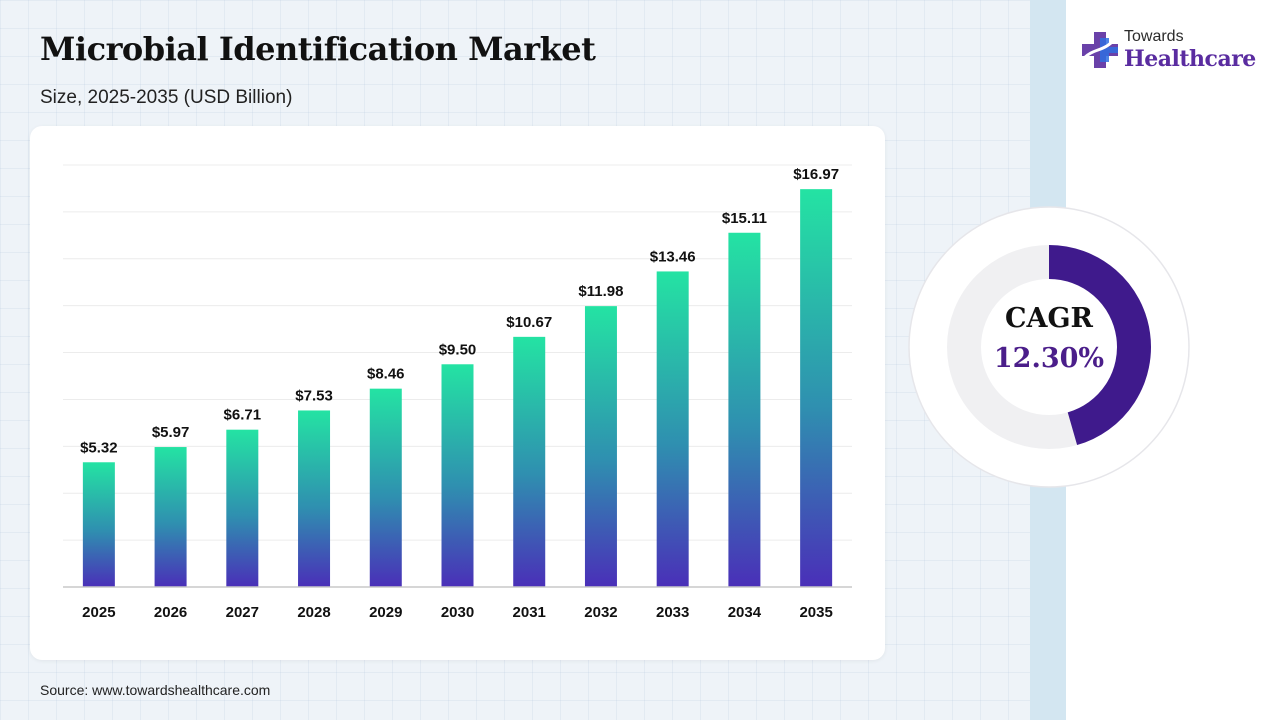  I want to click on bar-2025, so click(98, 524).